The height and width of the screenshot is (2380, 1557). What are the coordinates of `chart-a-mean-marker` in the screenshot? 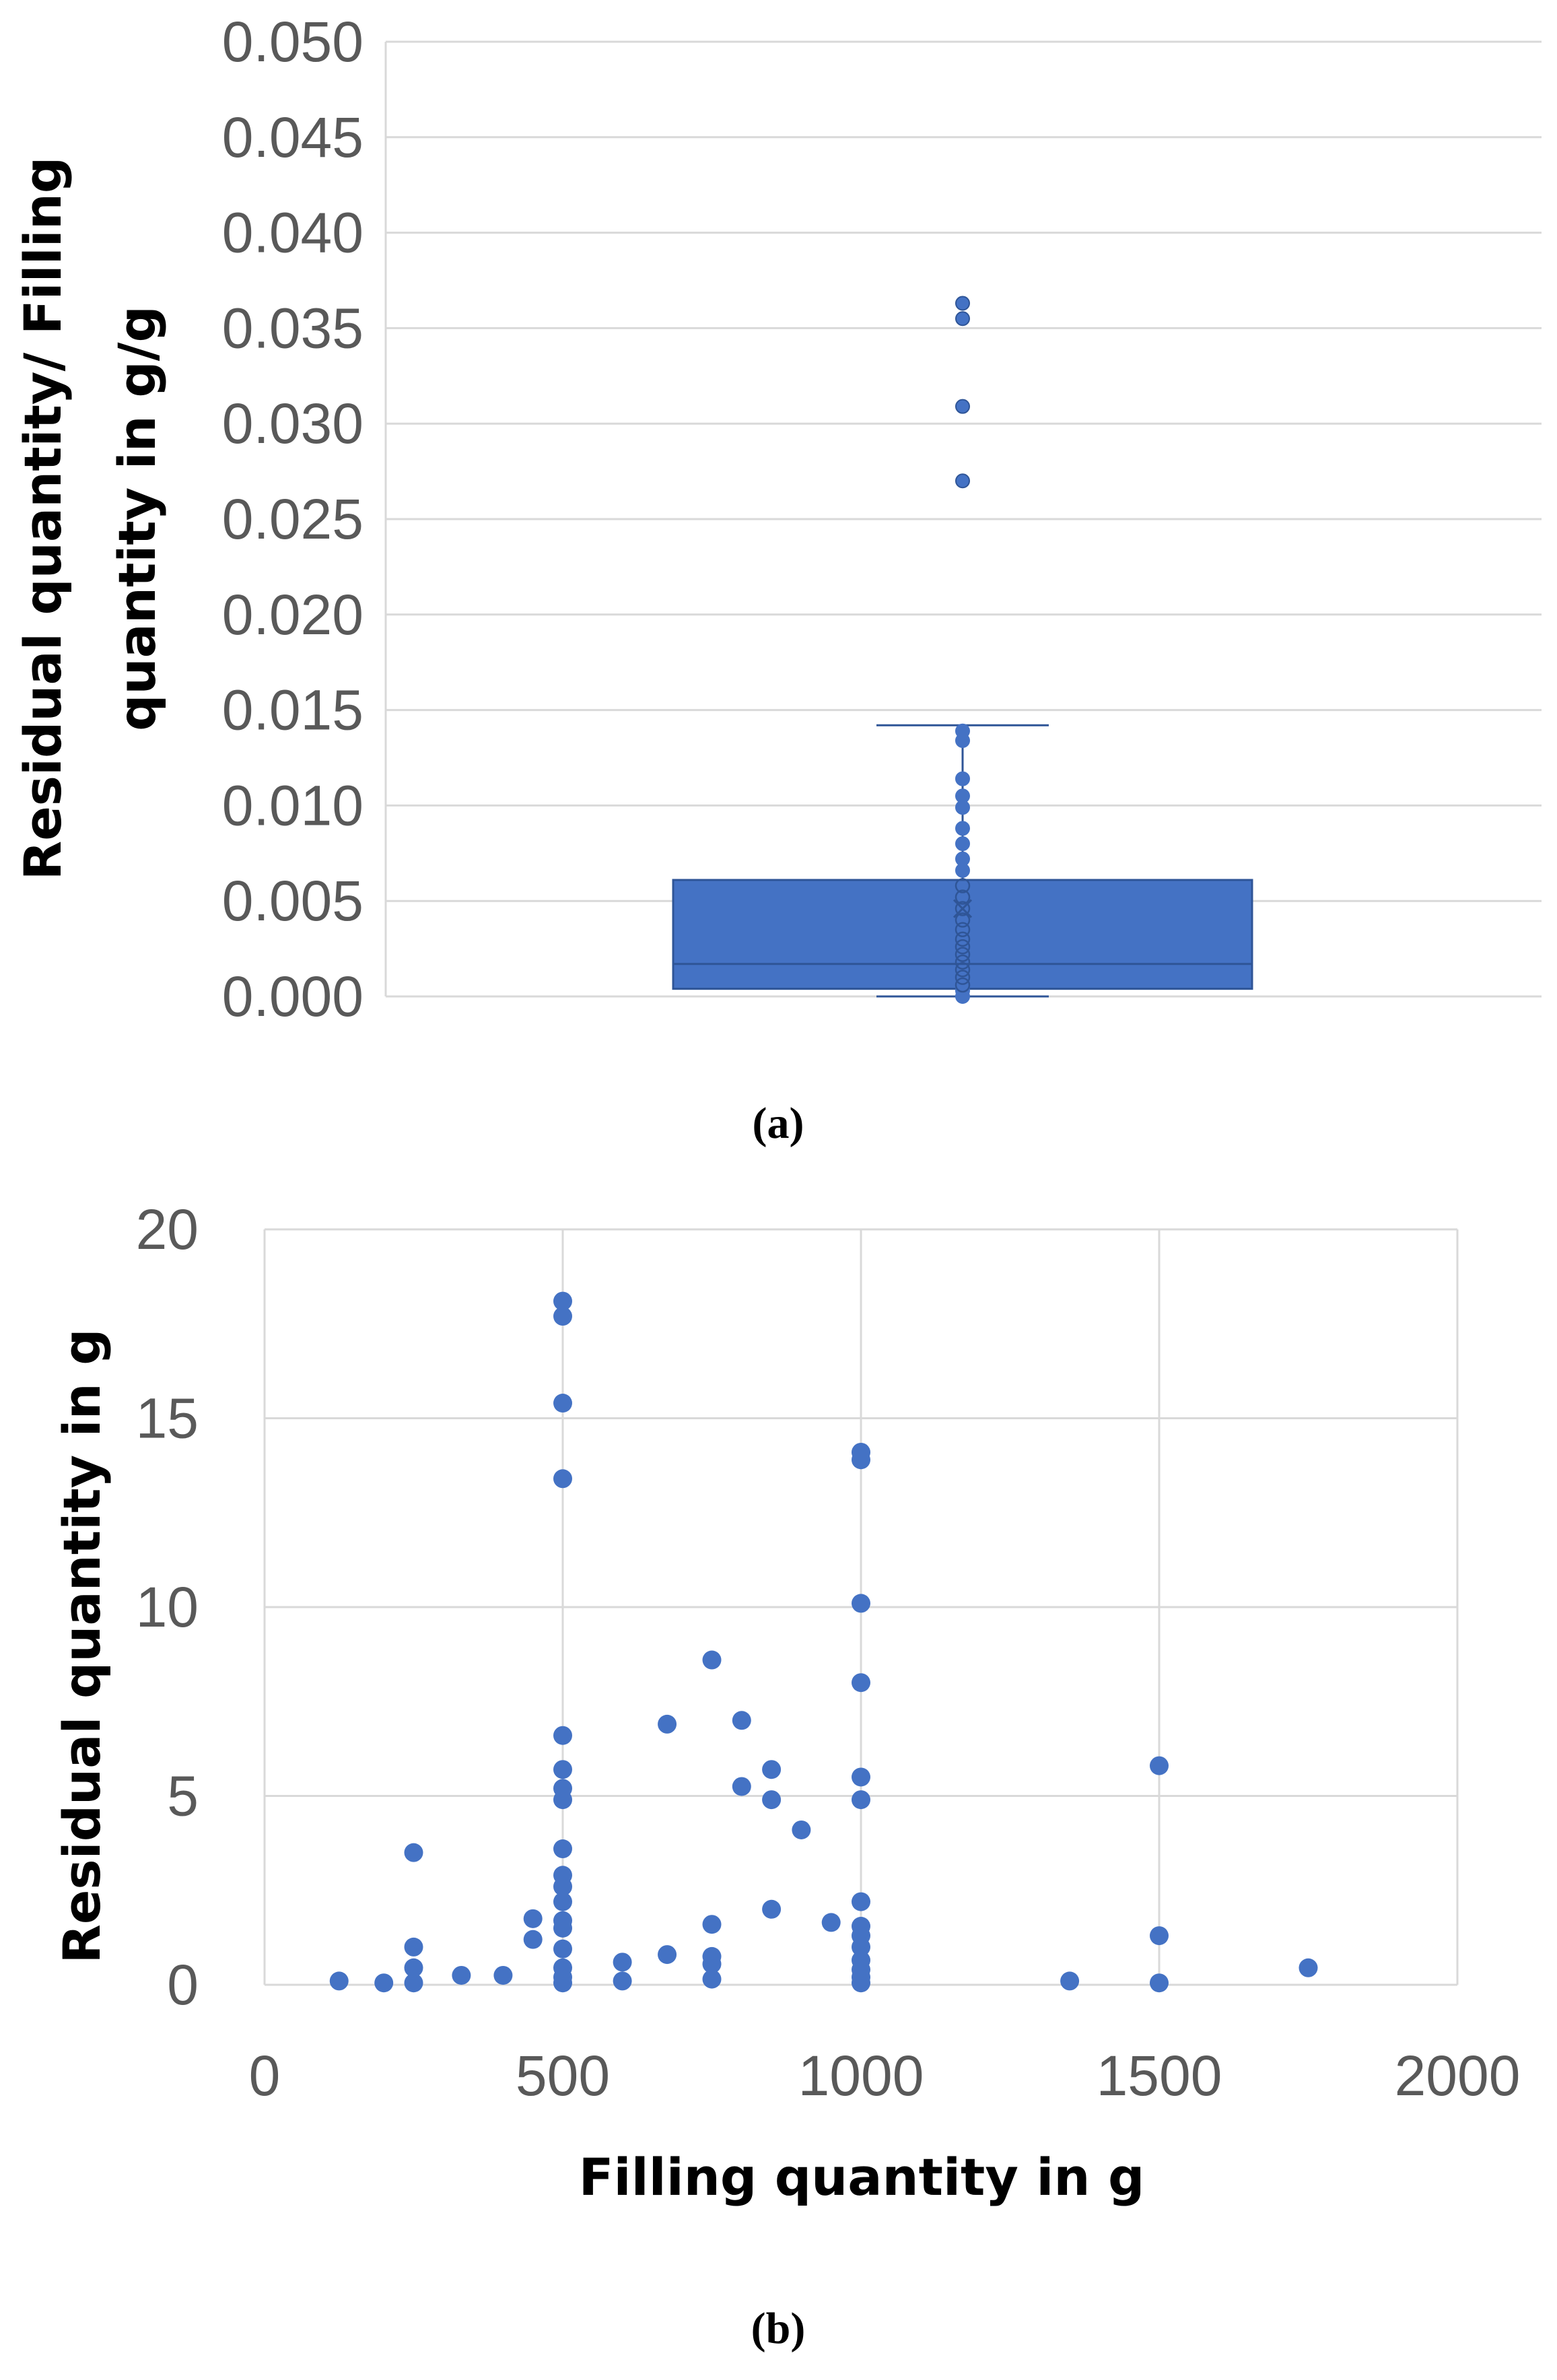 It's located at (963, 908).